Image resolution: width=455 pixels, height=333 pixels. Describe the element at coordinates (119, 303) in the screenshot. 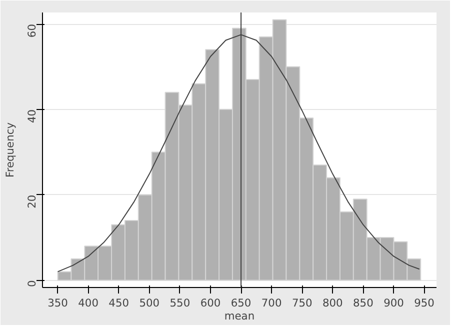

I see `x-tick-label: 450` at that location.